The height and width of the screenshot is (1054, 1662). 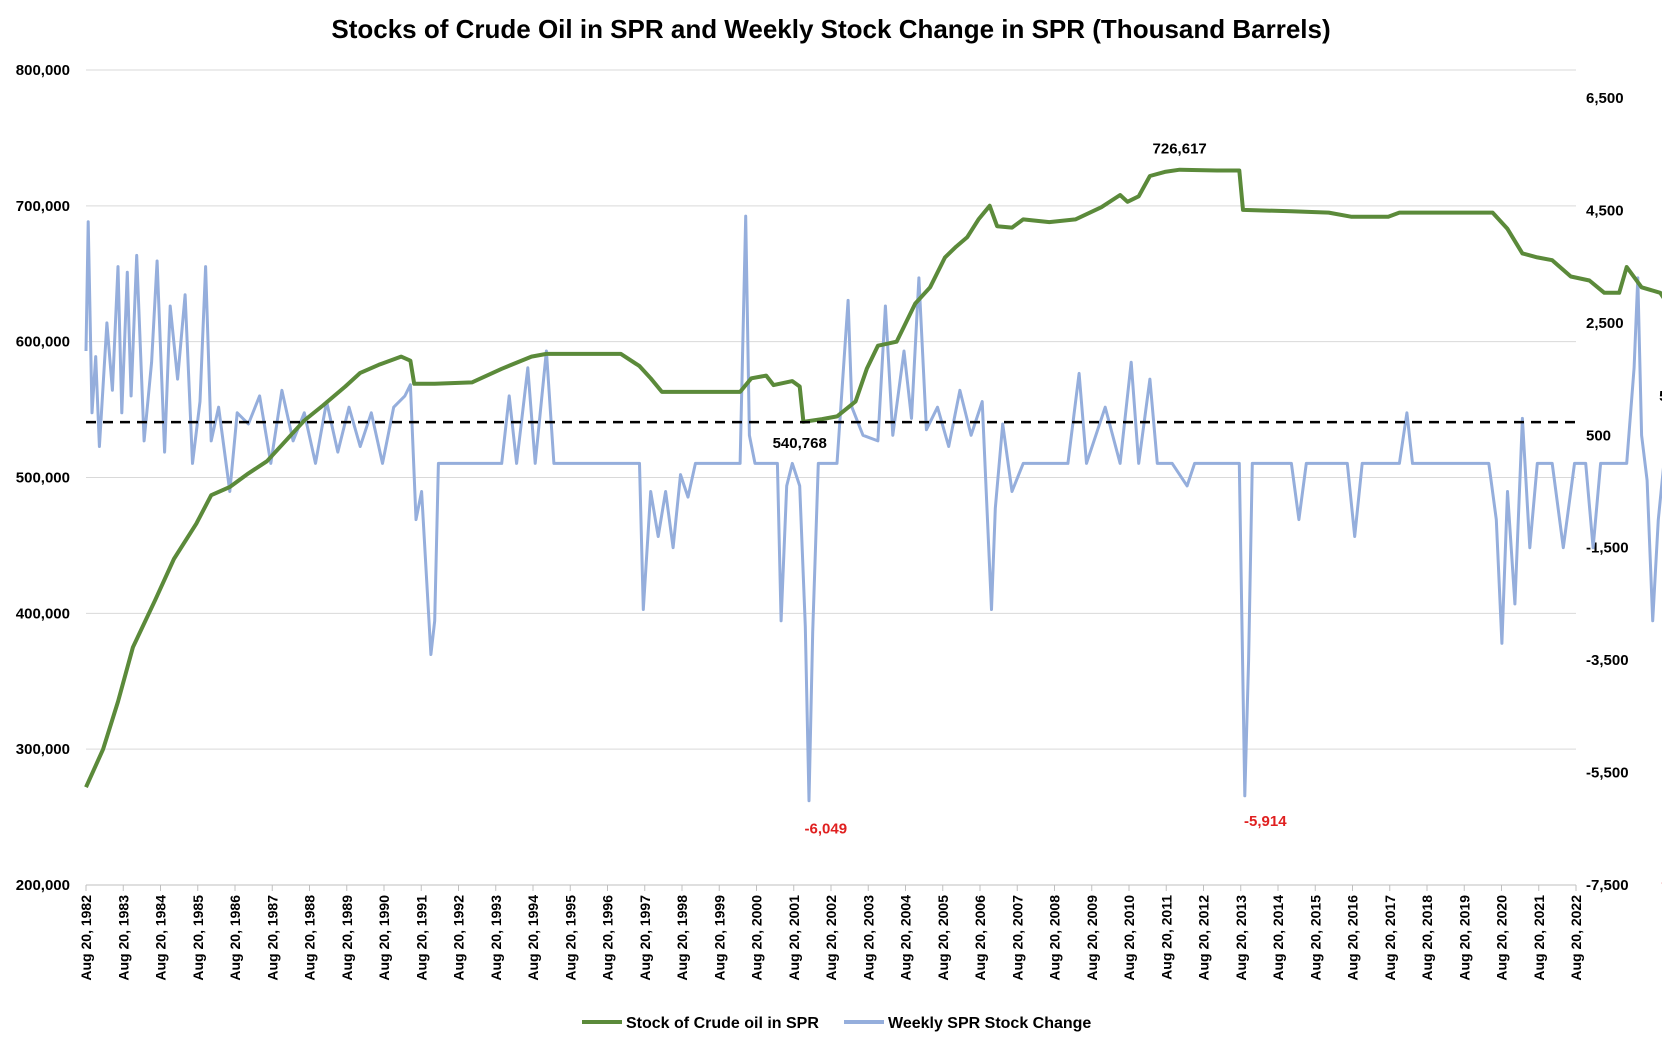 What do you see at coordinates (43, 70) in the screenshot?
I see `left-y-tick-label: 800,000` at bounding box center [43, 70].